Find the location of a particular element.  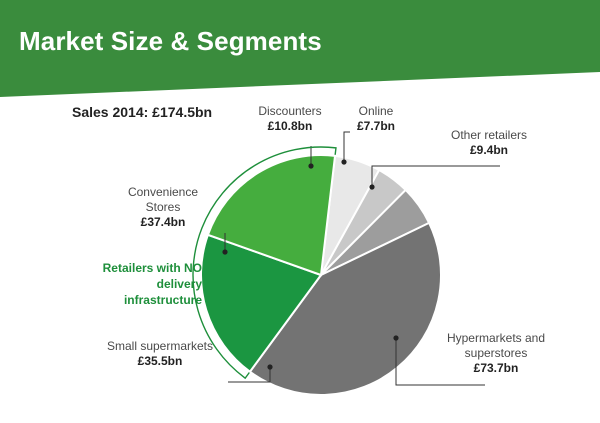

pie-slice-hypermarkets-and-superstores is located at coordinates (345, 308).